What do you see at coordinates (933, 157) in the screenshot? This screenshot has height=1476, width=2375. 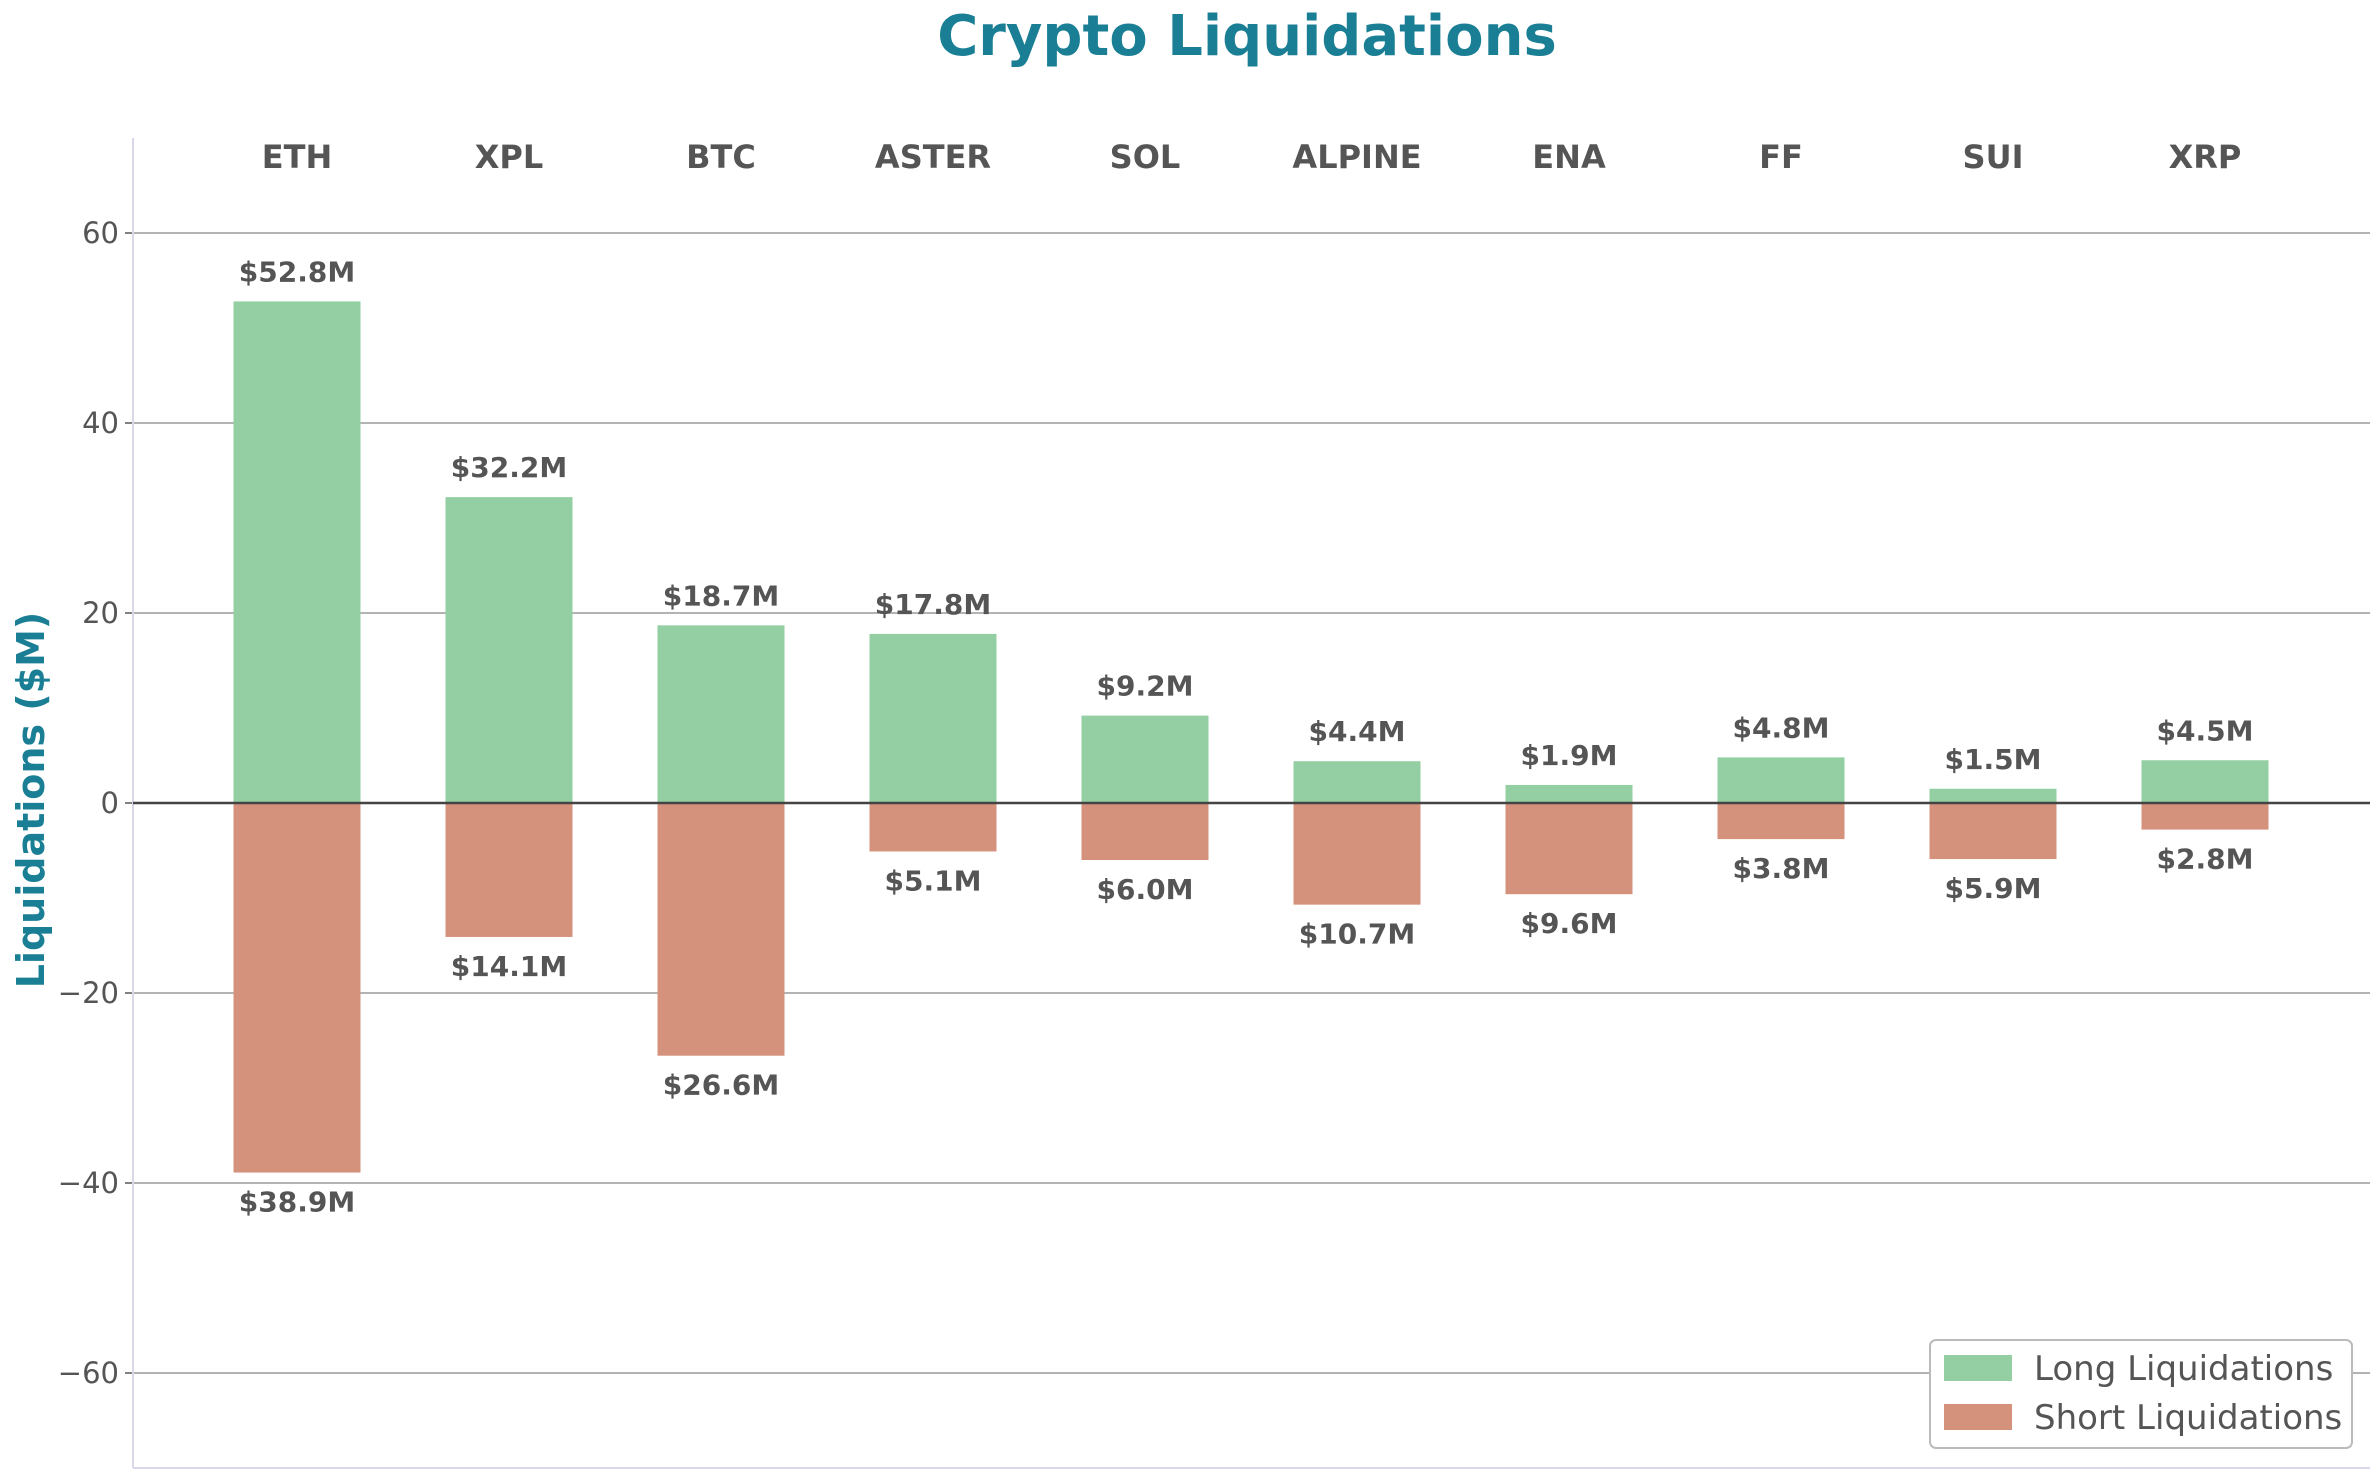 I see `category-label: ASTER` at bounding box center [933, 157].